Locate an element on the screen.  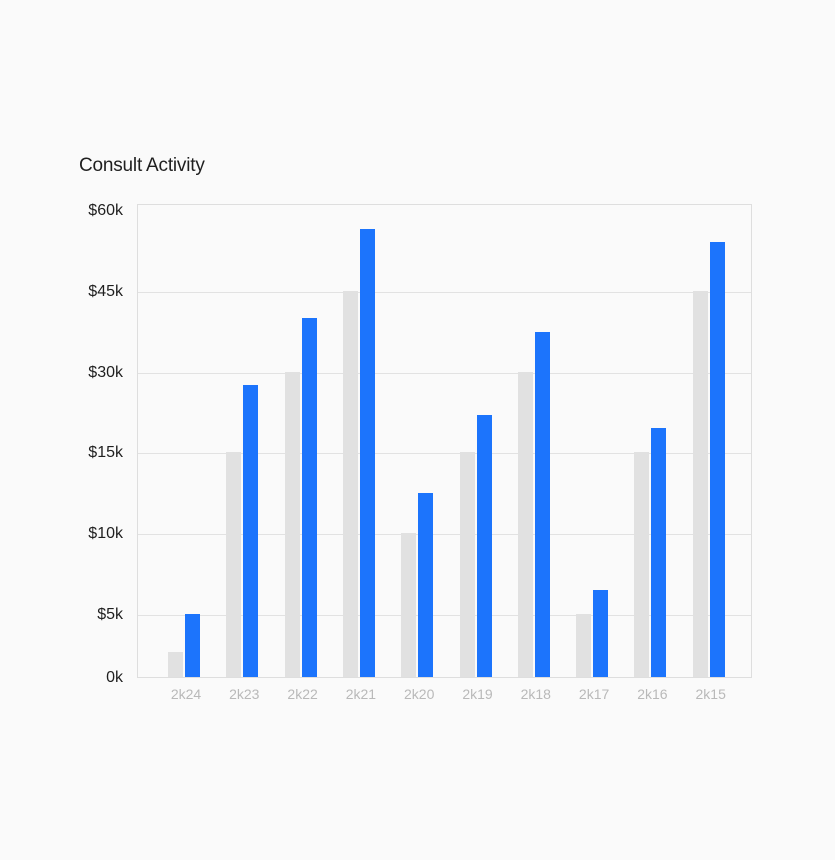
bar-prior-2k22 is located at coordinates (292, 524).